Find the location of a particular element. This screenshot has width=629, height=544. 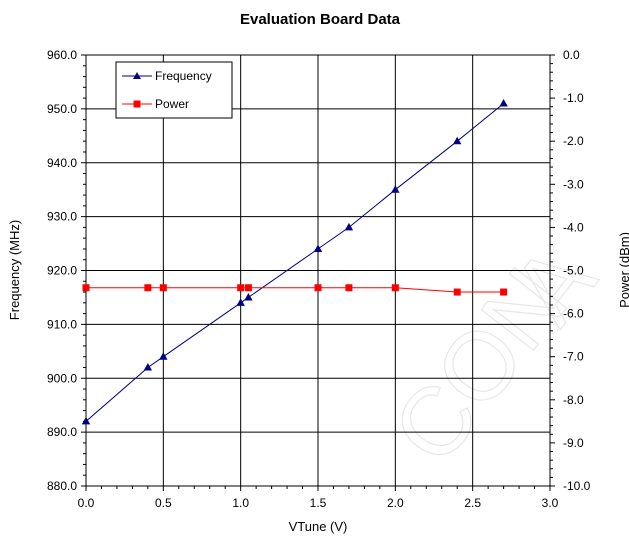

x-tick-label: 1.0 is located at coordinates (240, 503).